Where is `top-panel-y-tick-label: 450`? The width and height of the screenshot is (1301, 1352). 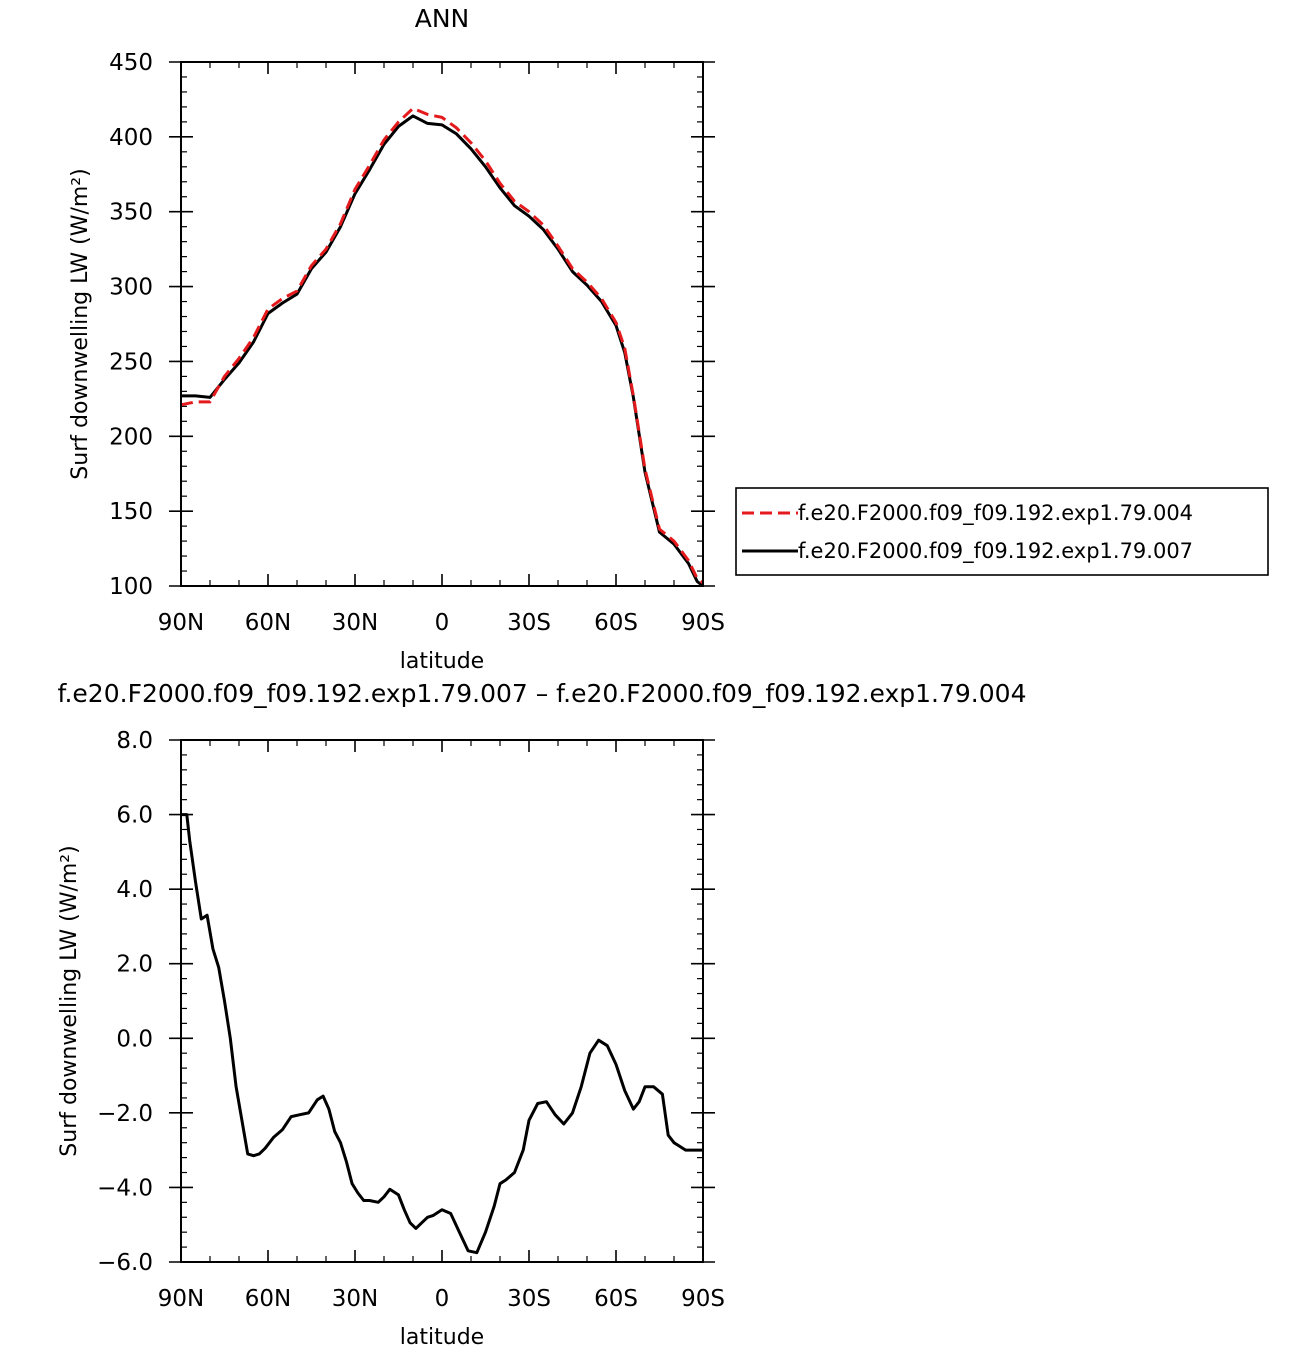
top-panel-y-tick-label: 450 is located at coordinates (131, 63).